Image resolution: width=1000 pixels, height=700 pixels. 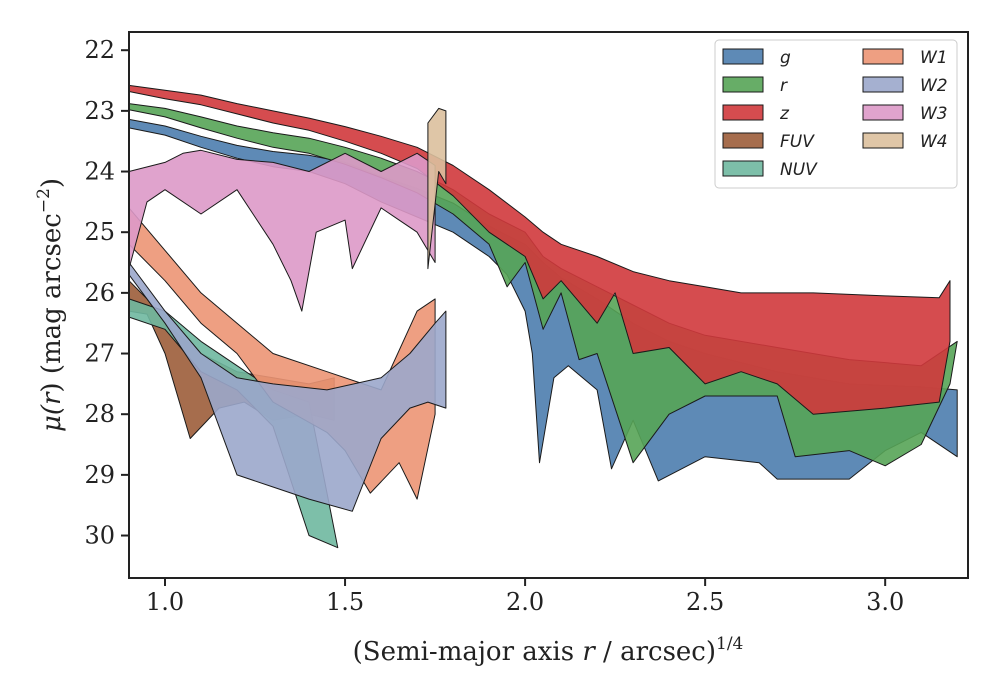 What do you see at coordinates (743, 140) in the screenshot?
I see `legend-swatch-fuv` at bounding box center [743, 140].